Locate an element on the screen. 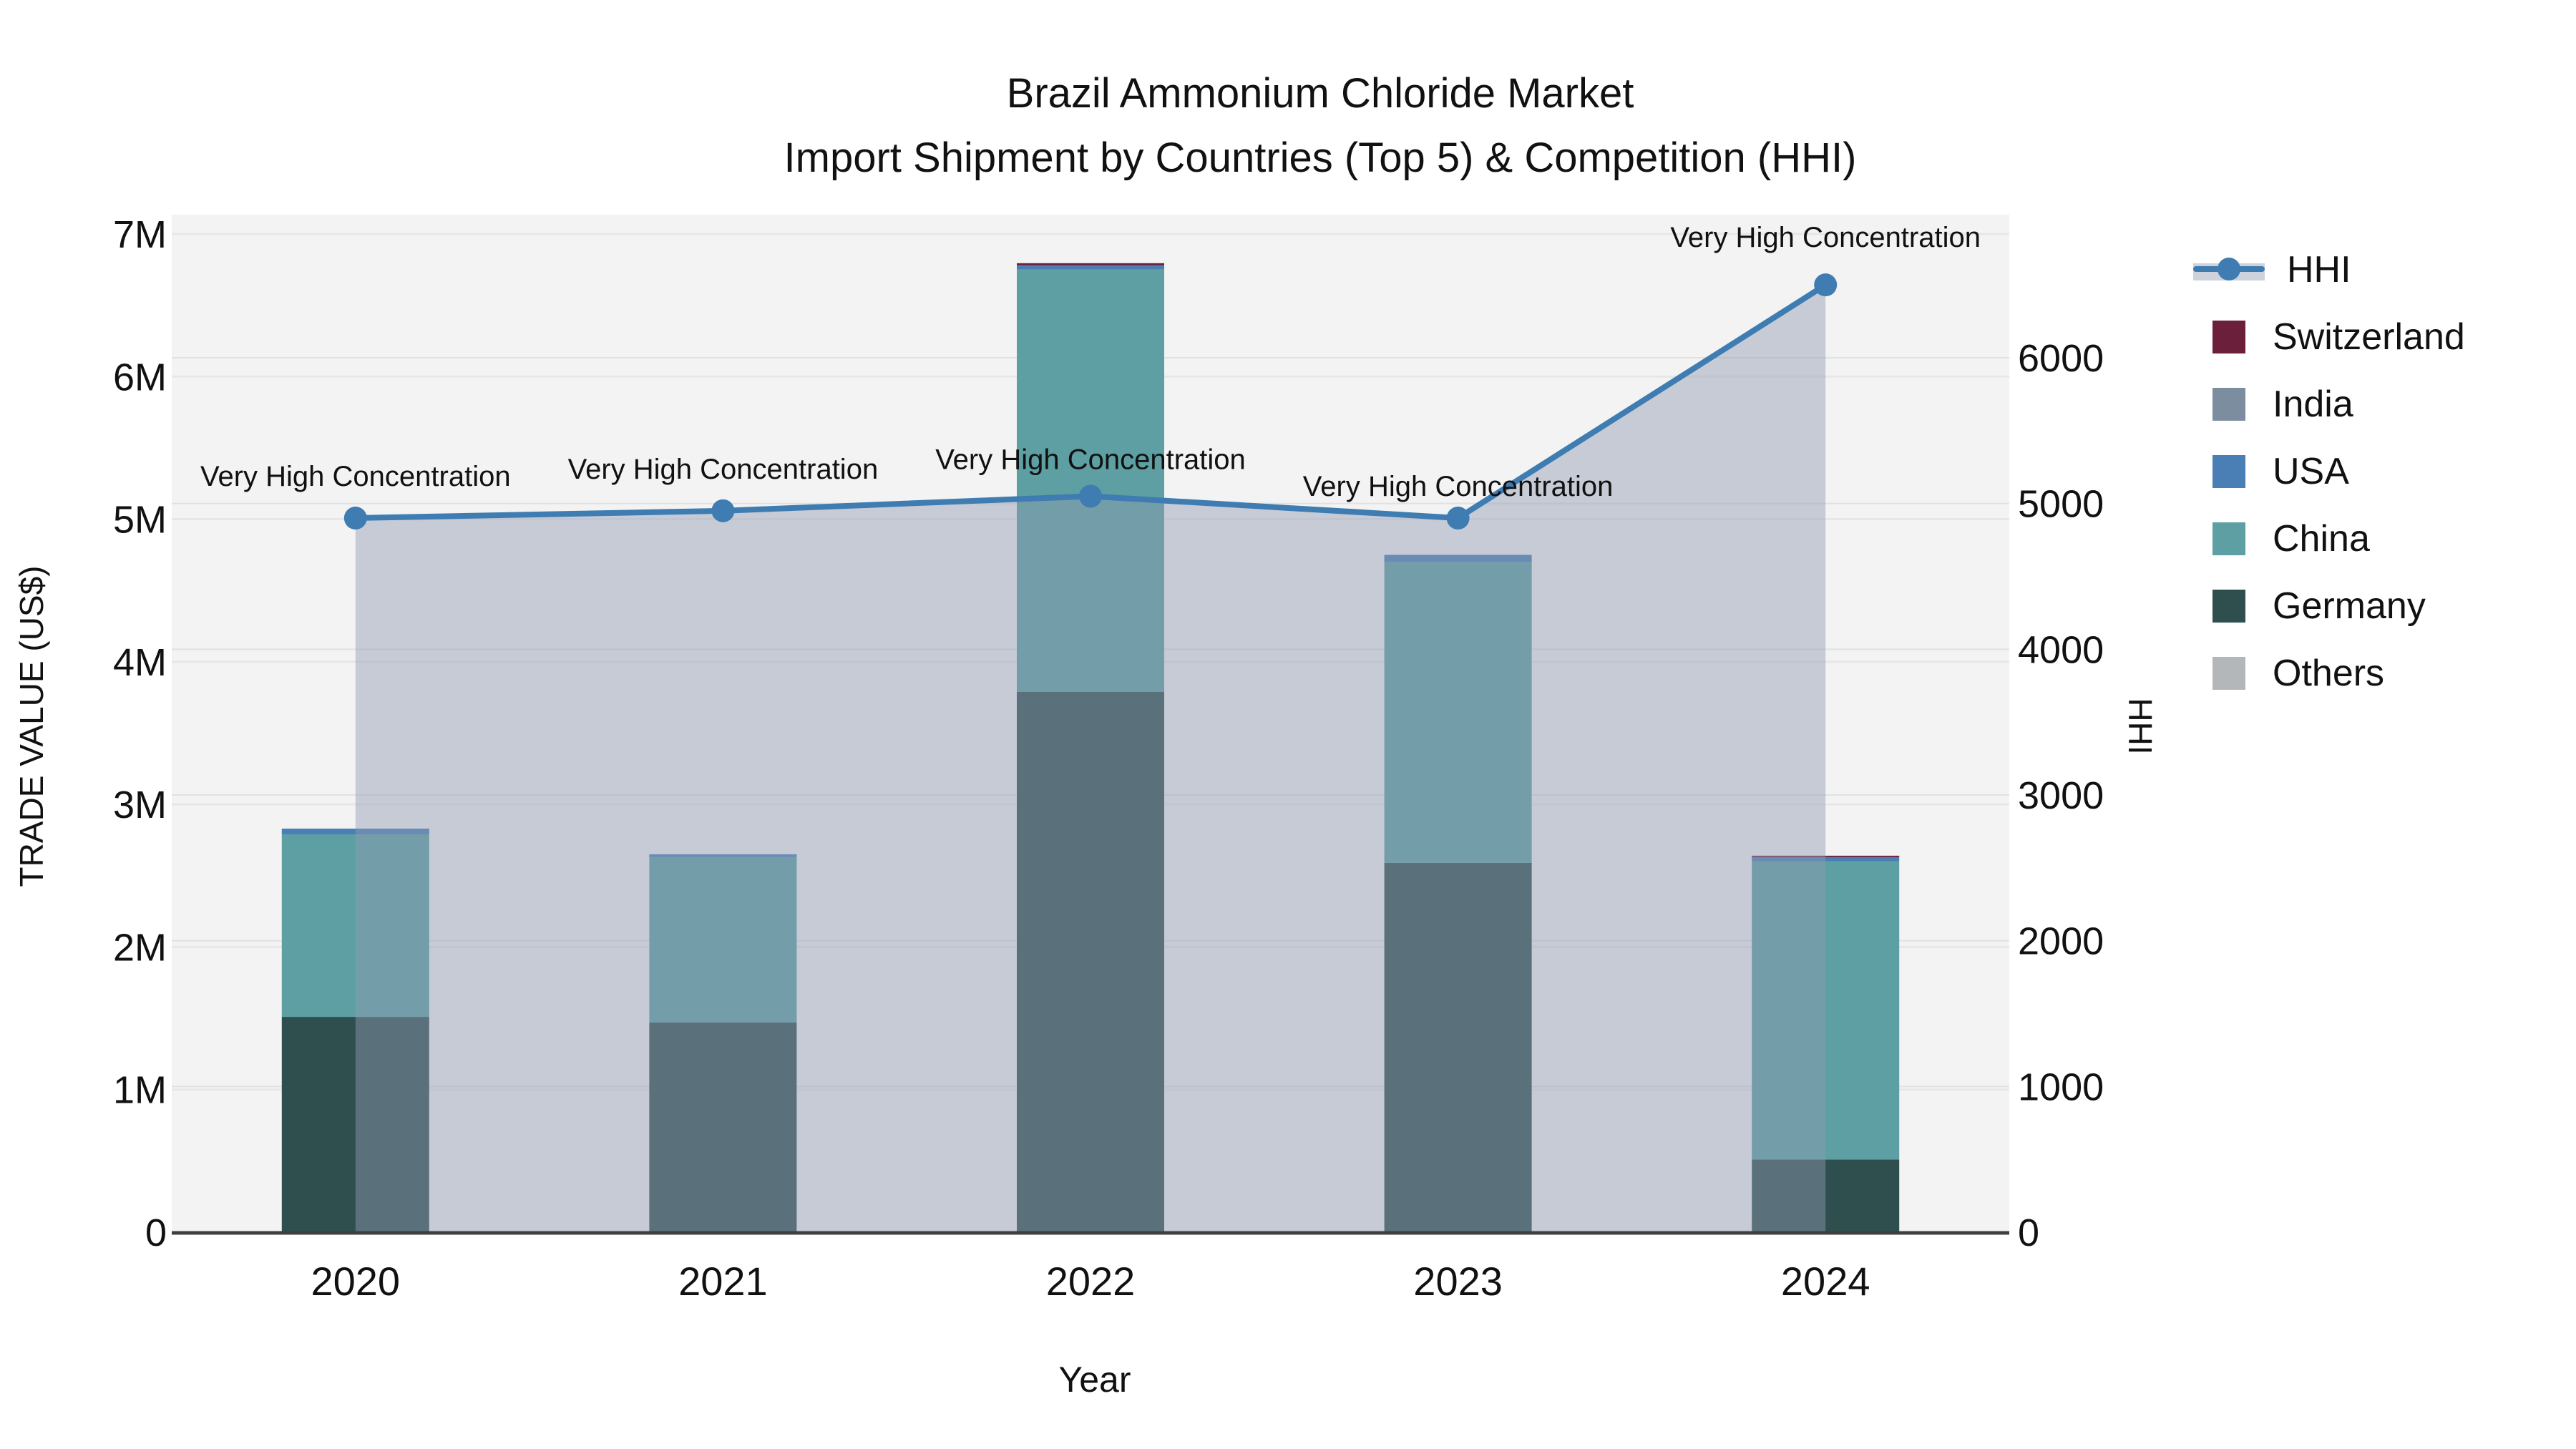 The image size is (2576, 1449). bar-segment-germany-2024 is located at coordinates (1826, 1195).